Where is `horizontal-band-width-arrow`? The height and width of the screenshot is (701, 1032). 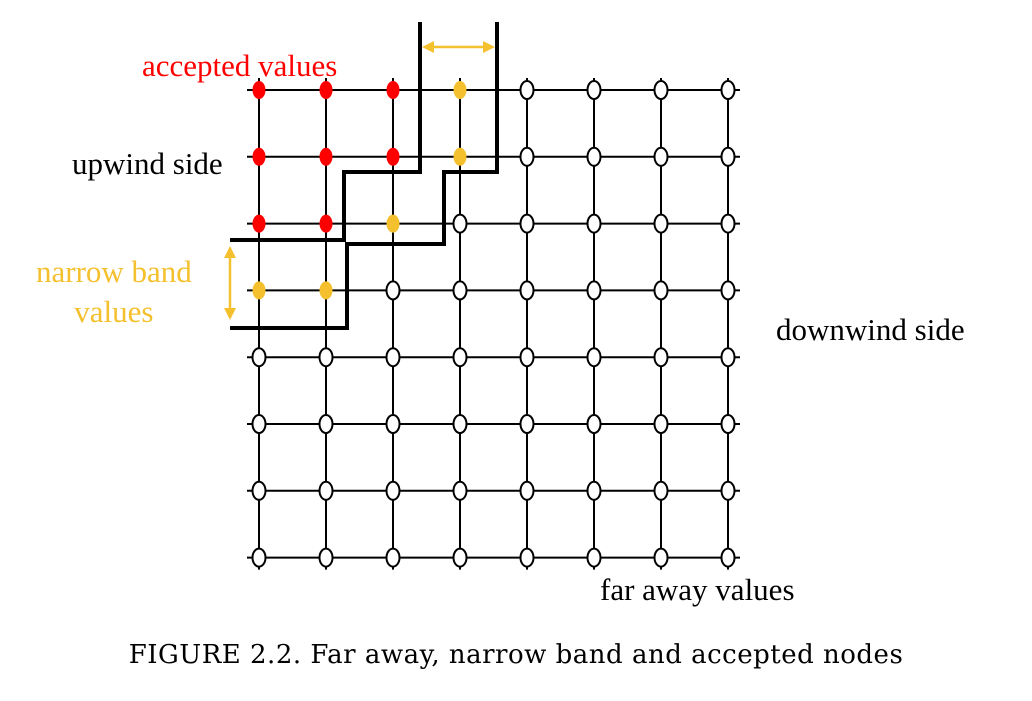
horizontal-band-width-arrow is located at coordinates (458, 47).